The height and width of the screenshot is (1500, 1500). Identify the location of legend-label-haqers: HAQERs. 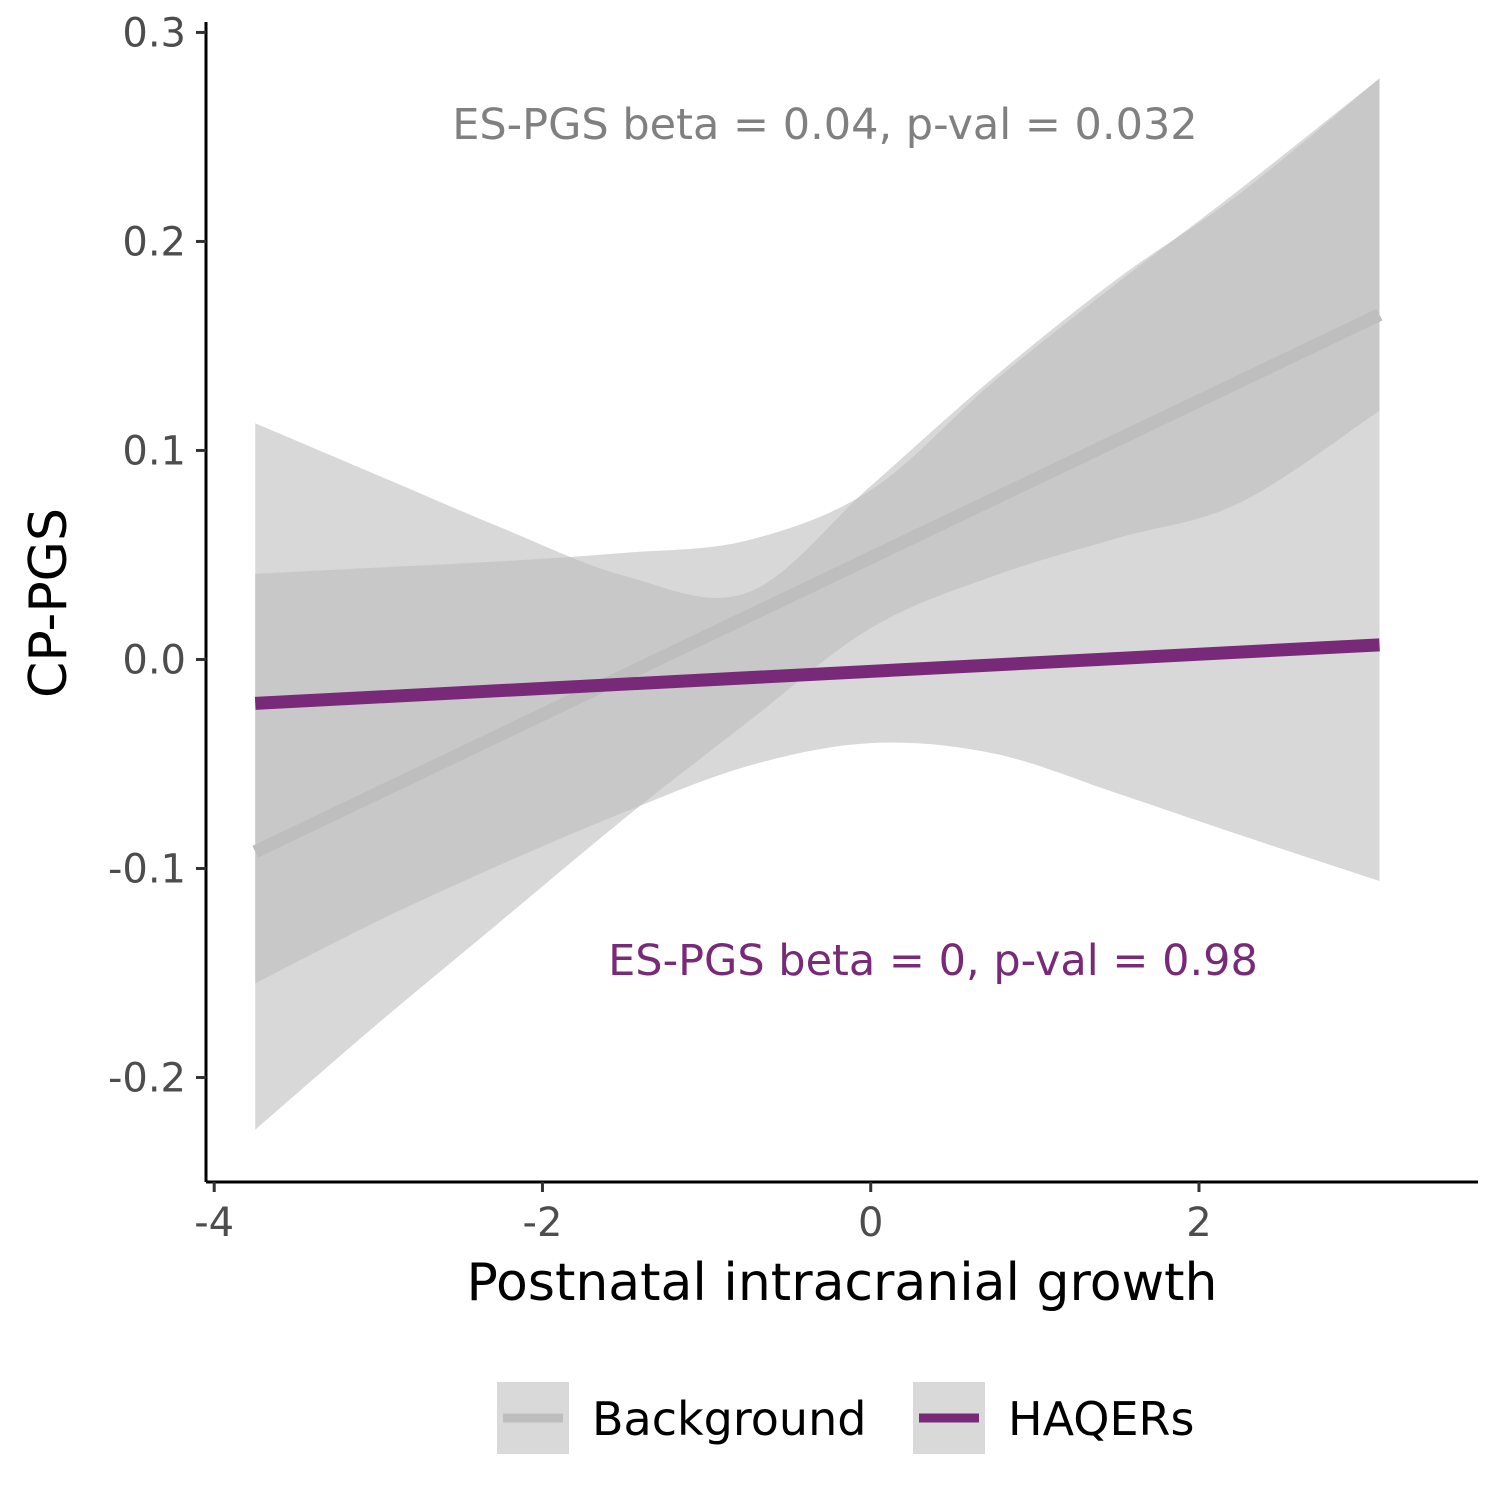
(1101, 1419).